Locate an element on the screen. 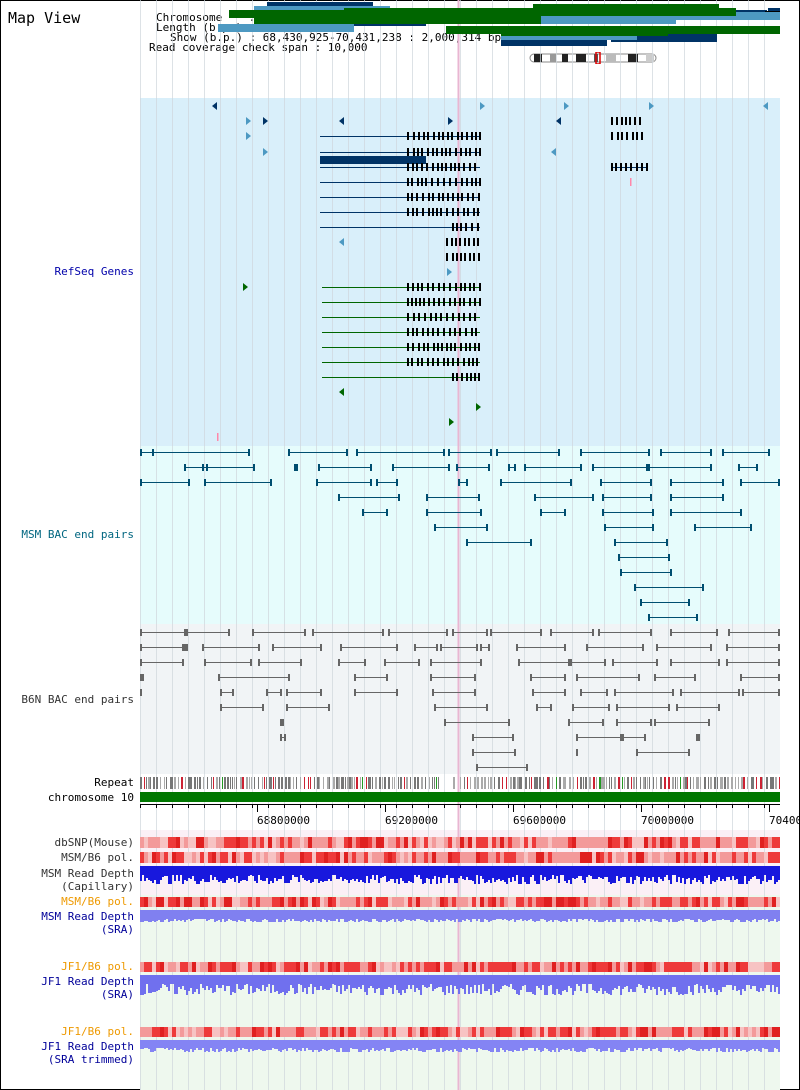 This screenshot has height=1090, width=800. track-label-b6n-bac: B6N BAC end pairs is located at coordinates (77, 699).